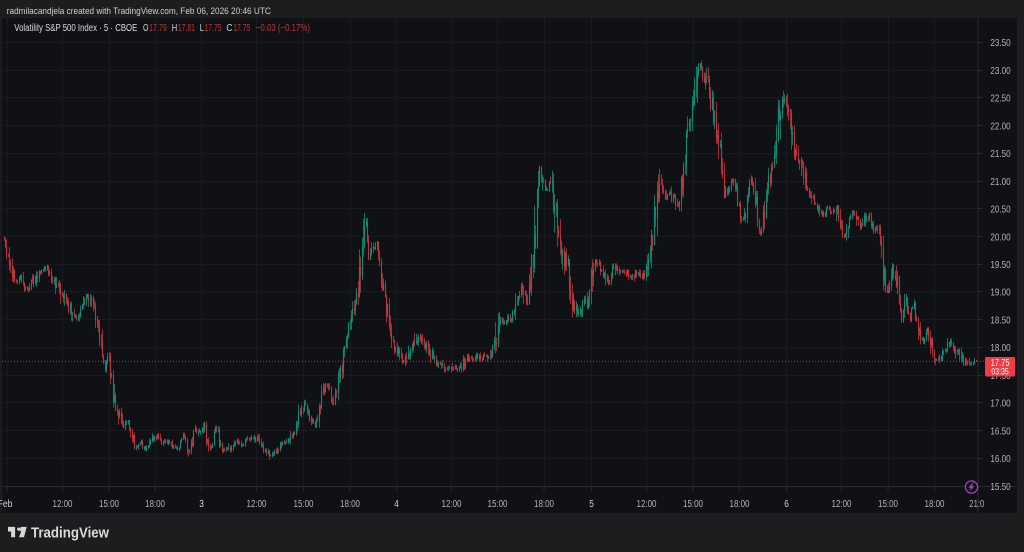  I want to click on svg-text: 5, so click(591, 504).